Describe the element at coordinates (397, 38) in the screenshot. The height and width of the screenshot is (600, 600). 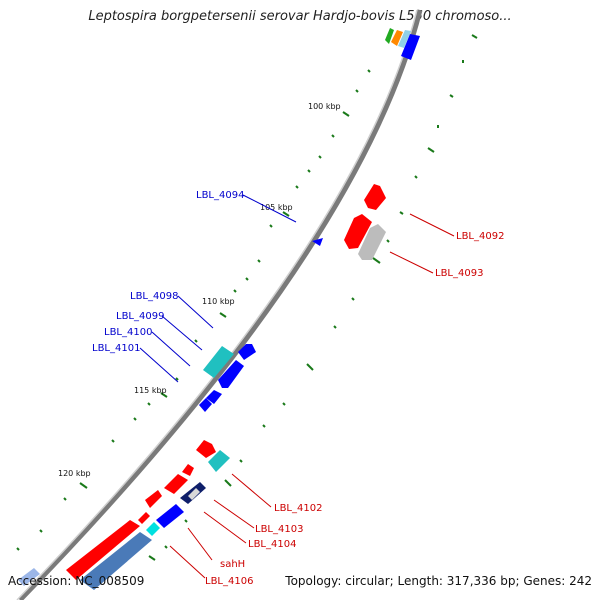
I see `orange-feature` at that location.